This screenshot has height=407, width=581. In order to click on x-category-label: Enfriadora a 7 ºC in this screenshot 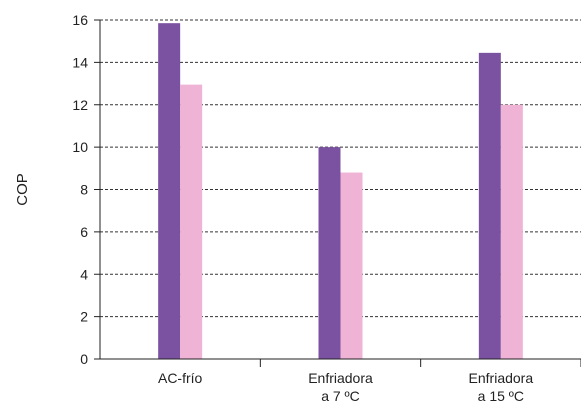, I will do `click(340, 387)`.